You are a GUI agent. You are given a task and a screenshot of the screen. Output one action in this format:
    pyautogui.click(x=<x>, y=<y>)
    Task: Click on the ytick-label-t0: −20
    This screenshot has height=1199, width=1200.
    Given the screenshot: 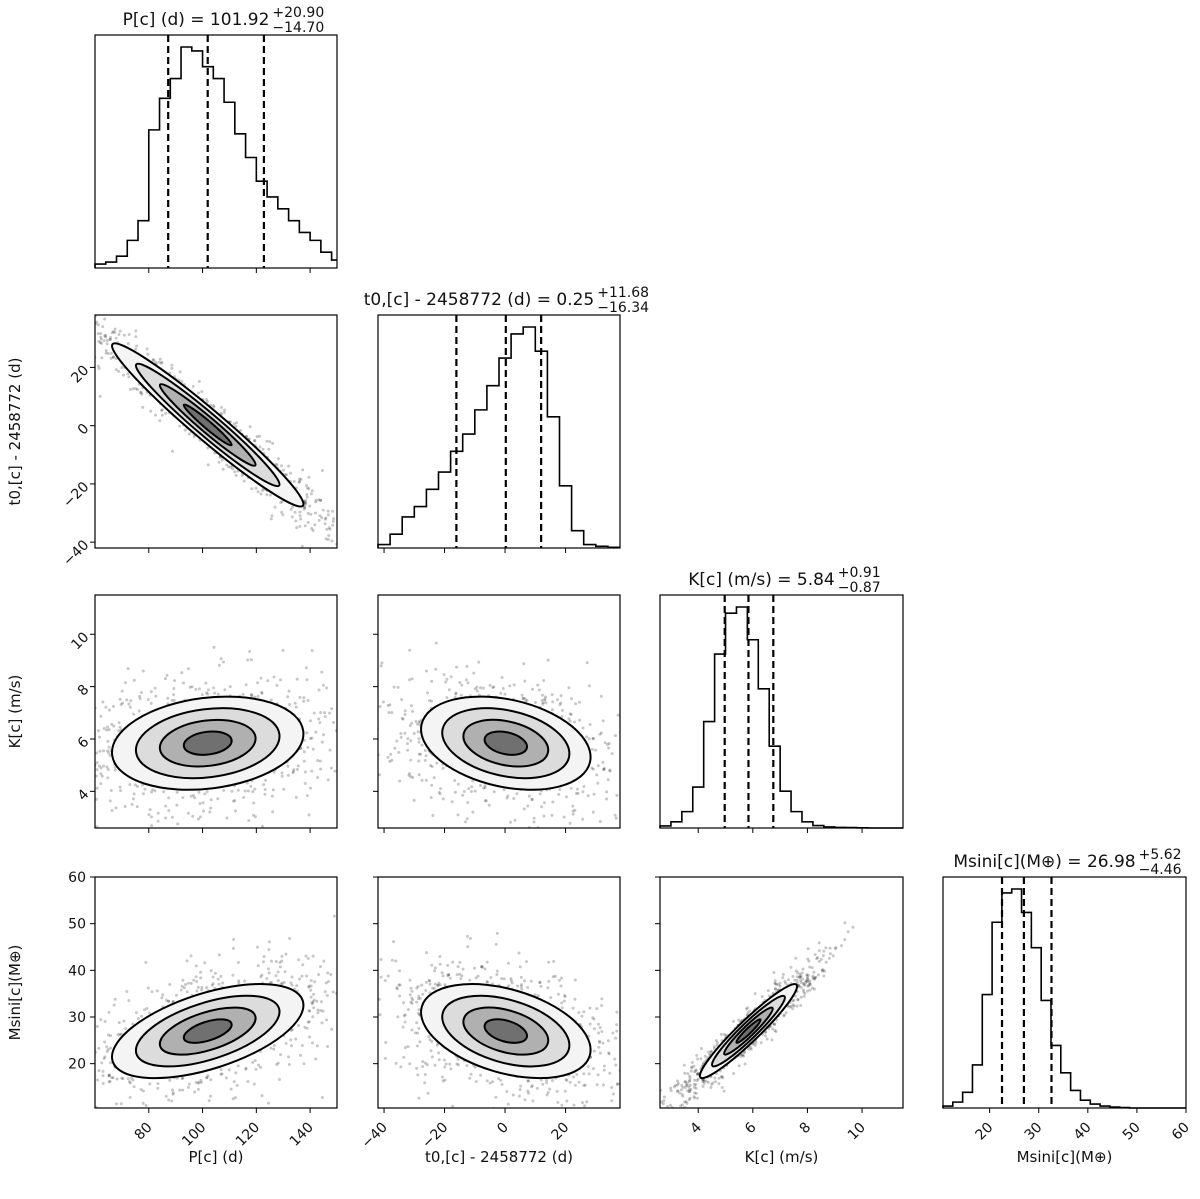 What is the action you would take?
    pyautogui.click(x=76, y=495)
    